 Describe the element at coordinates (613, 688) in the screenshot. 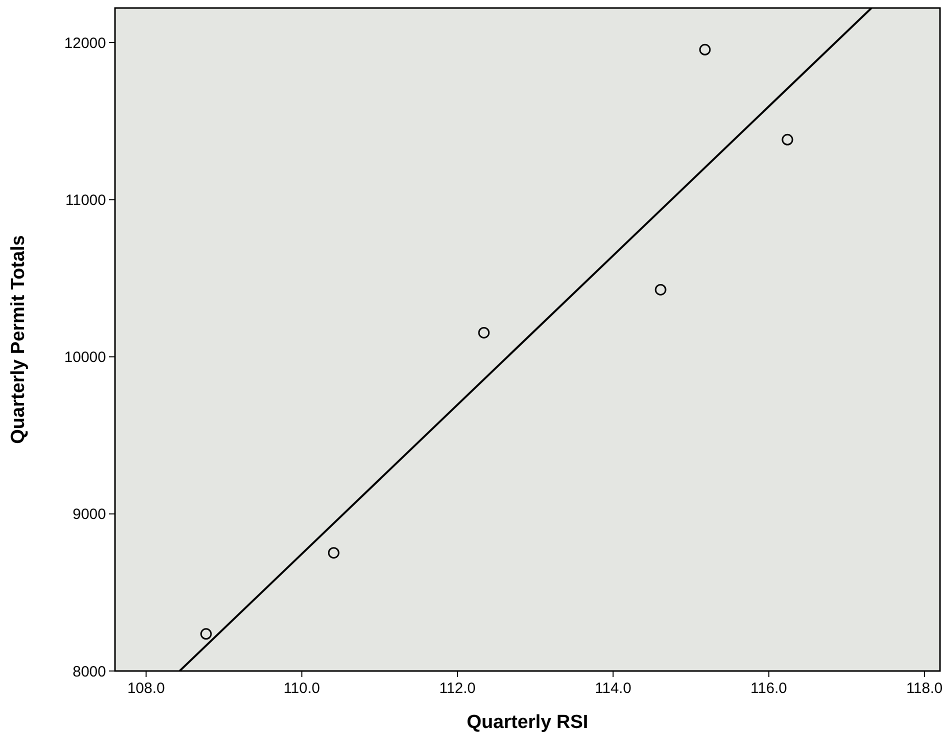

I see `x-tick-label: 114.0` at that location.